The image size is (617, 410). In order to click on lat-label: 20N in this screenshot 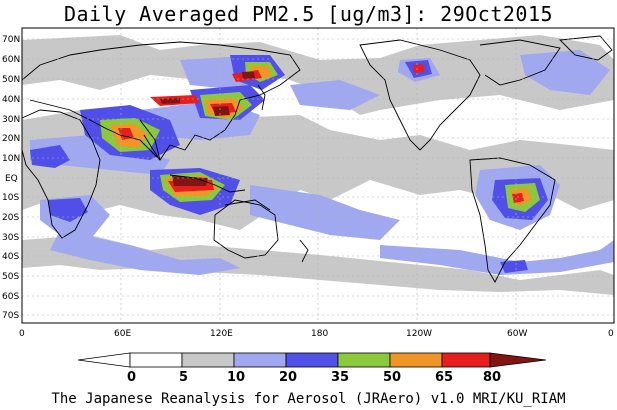, I will do `click(11, 139)`.